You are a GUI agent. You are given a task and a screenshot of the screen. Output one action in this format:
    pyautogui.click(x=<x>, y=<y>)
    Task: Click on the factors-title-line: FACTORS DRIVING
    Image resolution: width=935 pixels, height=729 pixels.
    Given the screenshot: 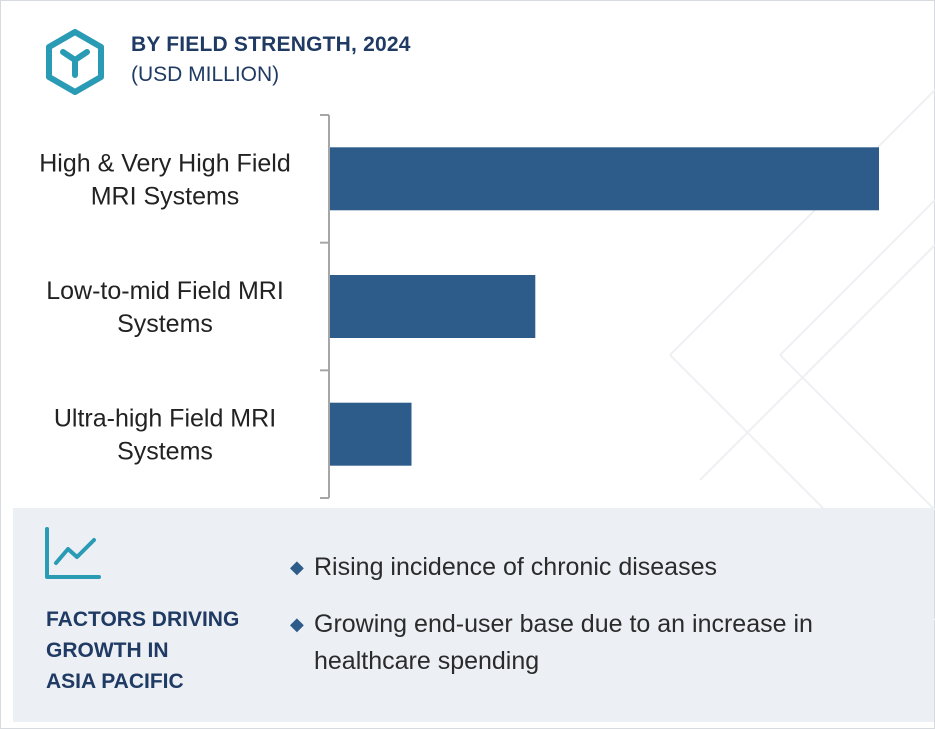 What is the action you would take?
    pyautogui.click(x=143, y=619)
    